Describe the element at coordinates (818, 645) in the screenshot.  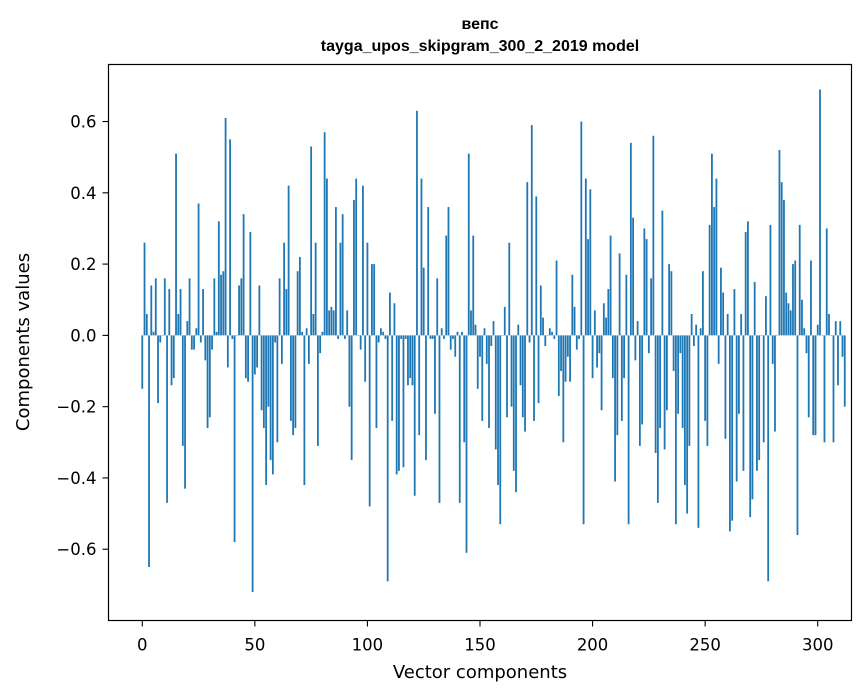
I see `x-tick-label: 300` at that location.